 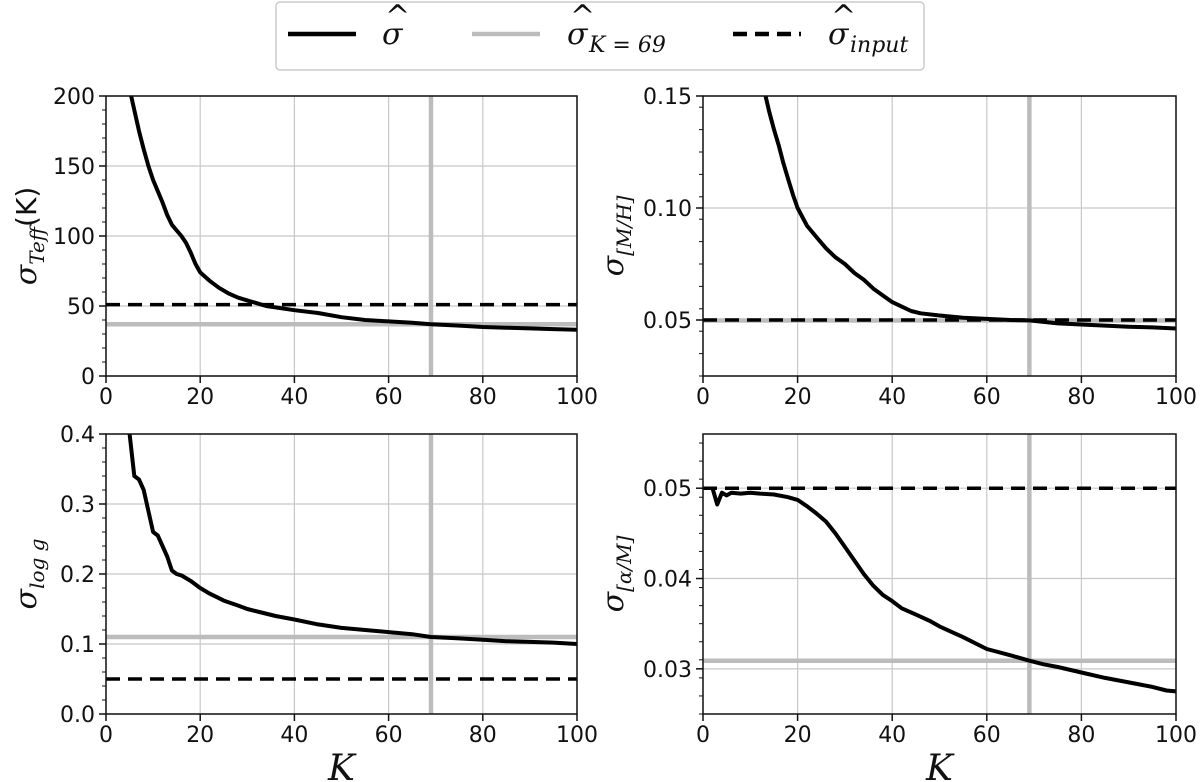 I want to click on legend-hat-sigma-hat-K69: ^, so click(x=582, y=17).